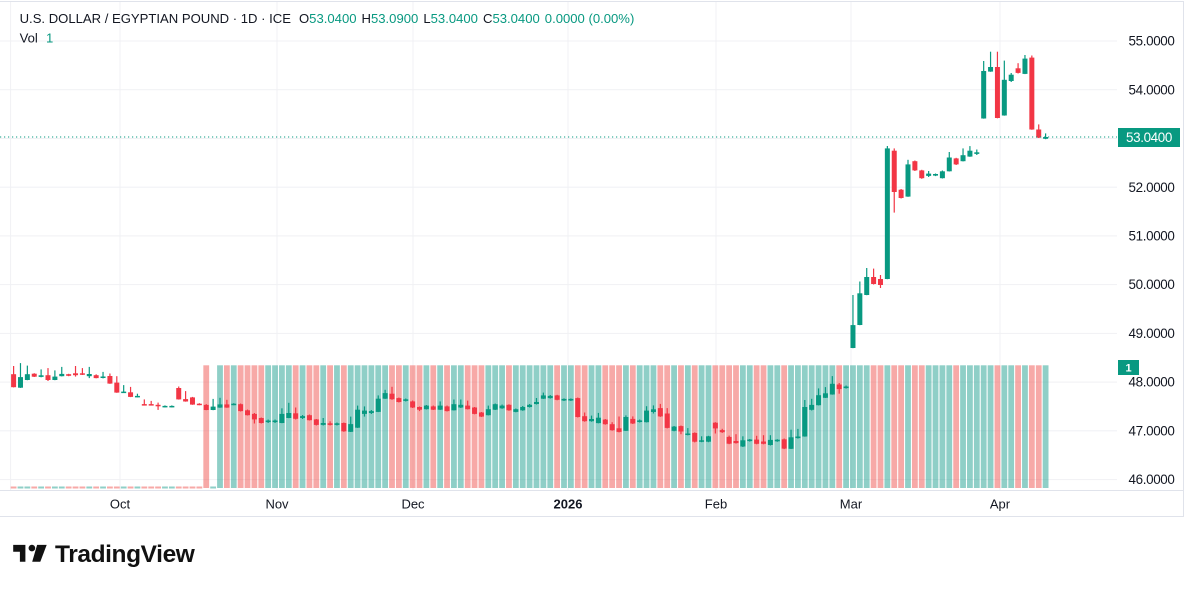  I want to click on svg-text: Vol, so click(29, 37).